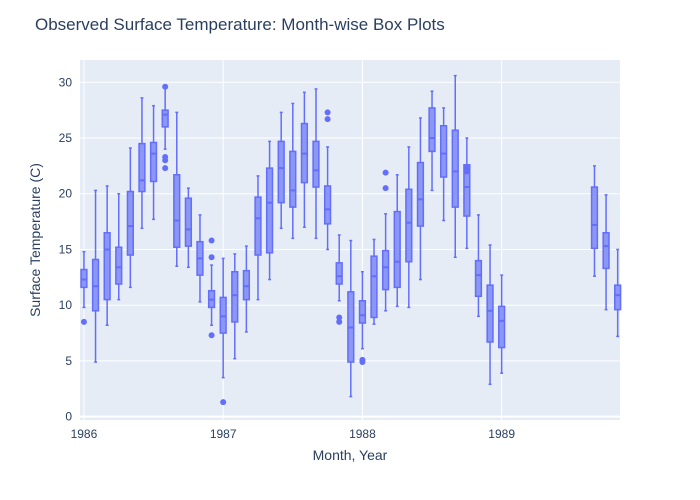 This screenshot has height=500, width=700. I want to click on y-tick-label: 30, so click(66, 82).